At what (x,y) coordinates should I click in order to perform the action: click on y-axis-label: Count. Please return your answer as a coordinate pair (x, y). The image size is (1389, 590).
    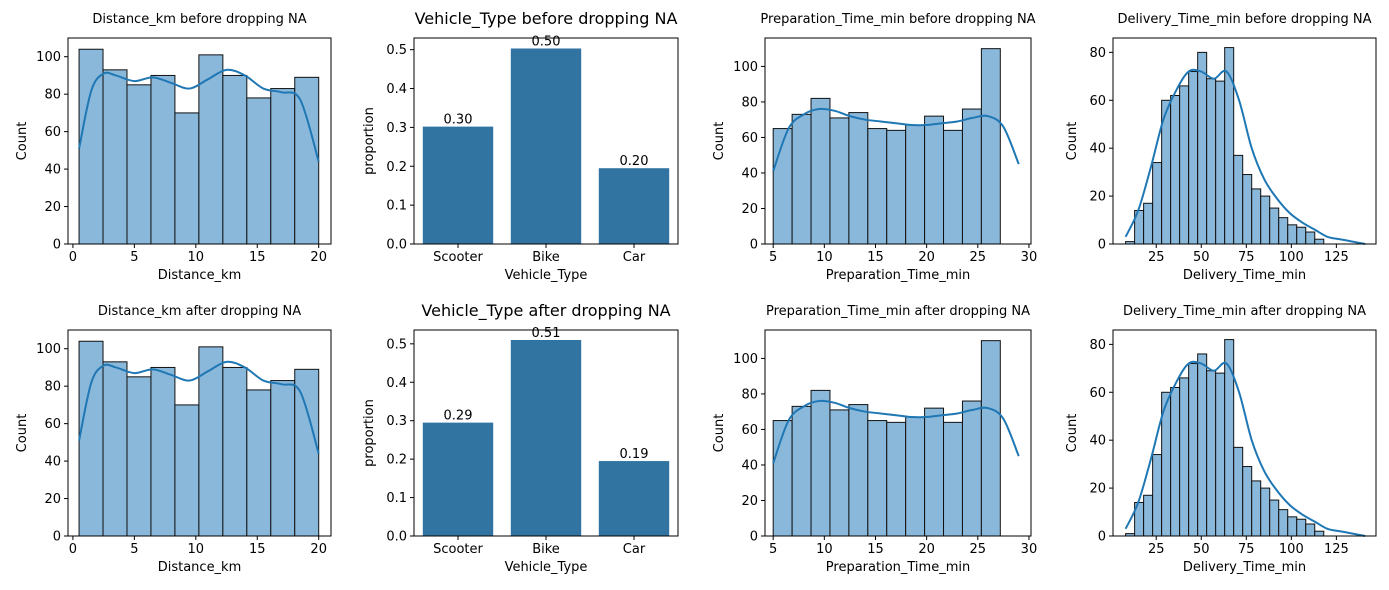
    Looking at the image, I should click on (1072, 433).